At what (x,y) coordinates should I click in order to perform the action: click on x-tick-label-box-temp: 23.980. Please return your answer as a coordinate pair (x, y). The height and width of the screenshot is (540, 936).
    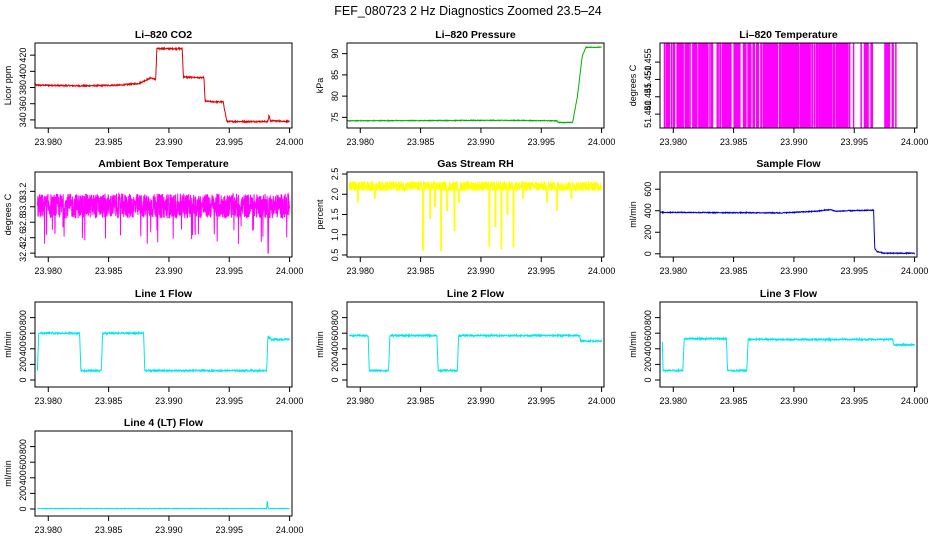
    Looking at the image, I should click on (49, 271).